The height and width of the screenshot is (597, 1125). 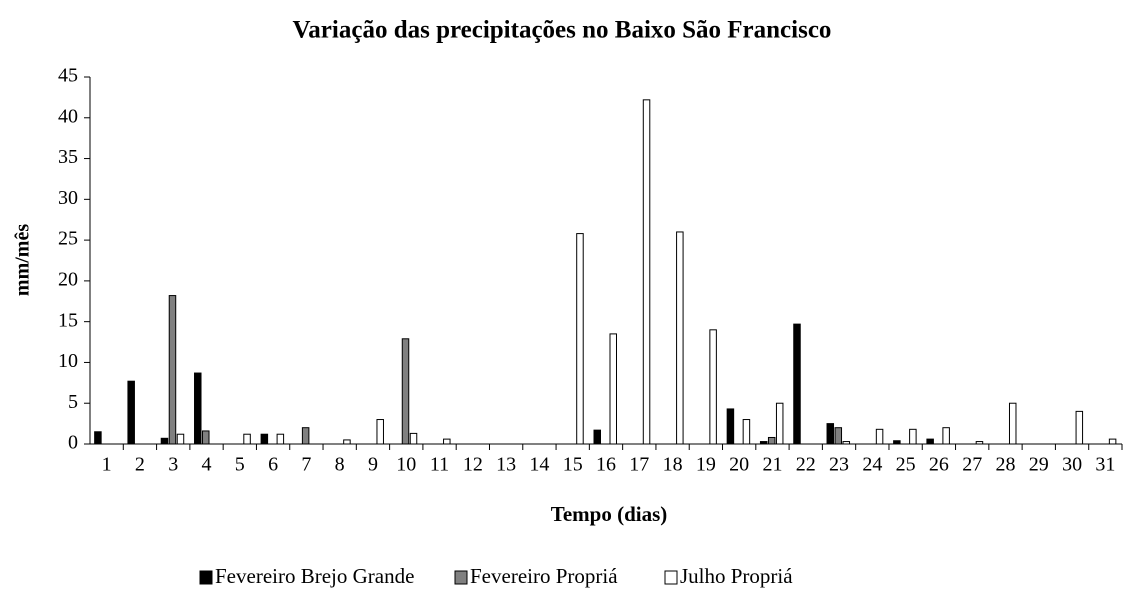 What do you see at coordinates (639, 465) in the screenshot?
I see `x-tick-label: 17` at bounding box center [639, 465].